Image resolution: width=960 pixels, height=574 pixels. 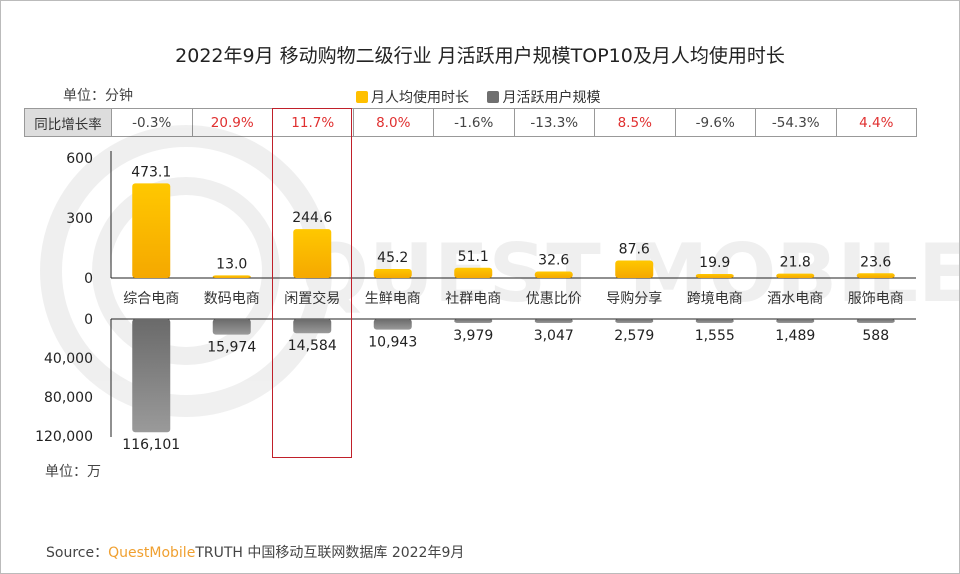 I want to click on top-y-tick: 0, so click(x=88, y=279).